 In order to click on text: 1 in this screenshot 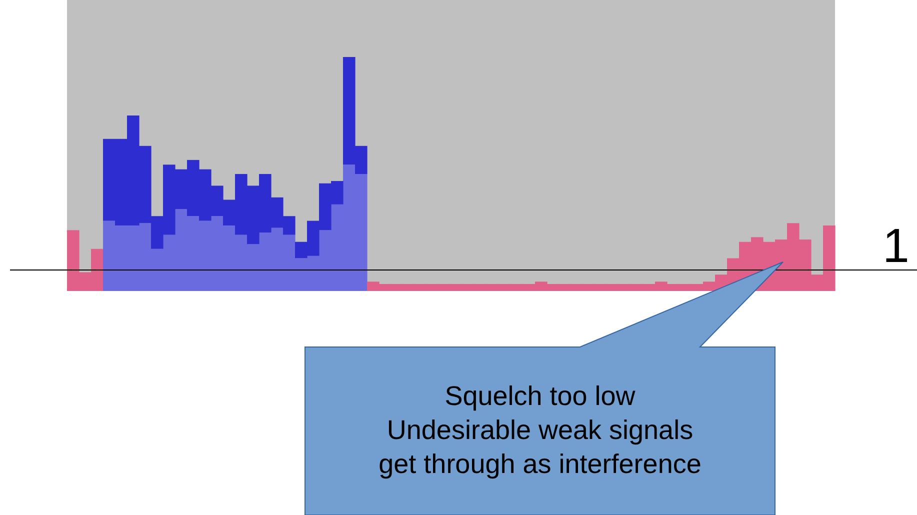, I will do `click(896, 246)`.